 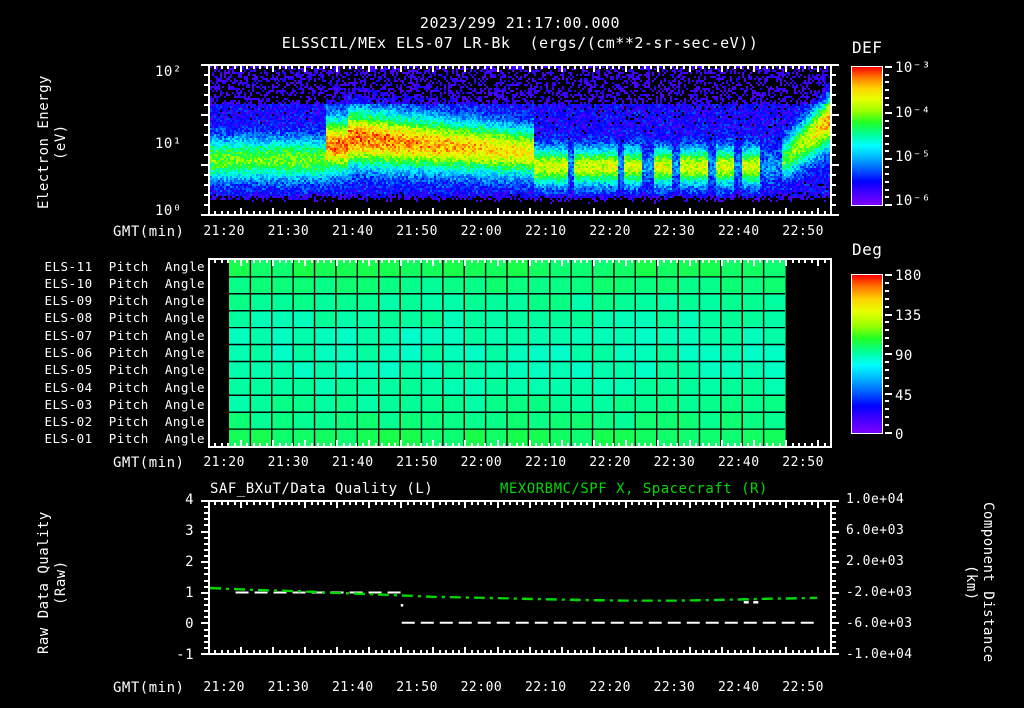 I want to click on spectrogram-ytick-1e2: 10², so click(x=168, y=72).